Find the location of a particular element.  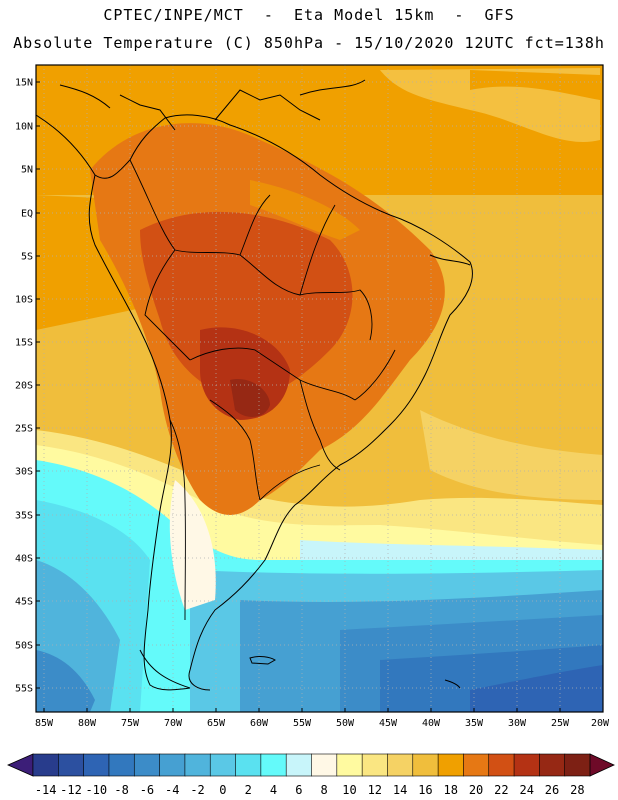

lat-label: 15S is located at coordinates (24, 343).